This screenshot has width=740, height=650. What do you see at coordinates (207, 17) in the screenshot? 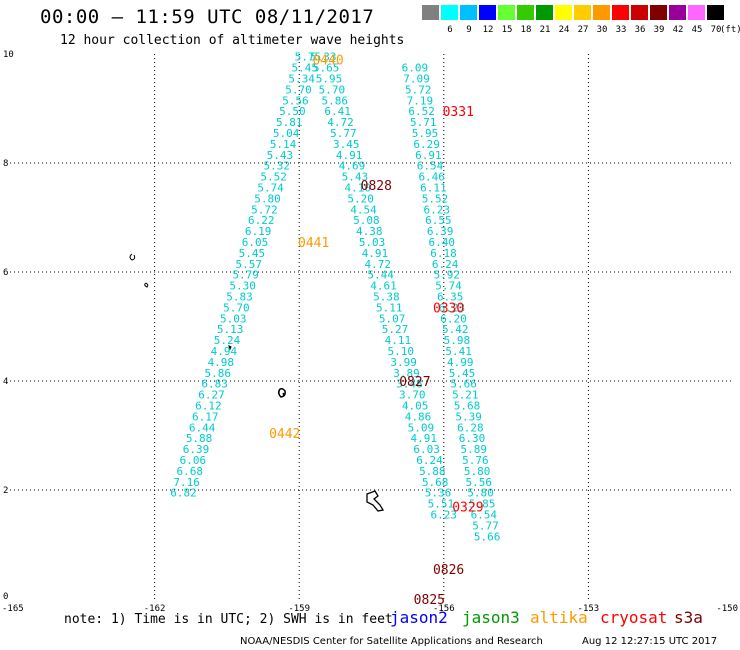
I see `map-title: 00:00 – 11:59 UTC 08/11/2017` at bounding box center [207, 17].